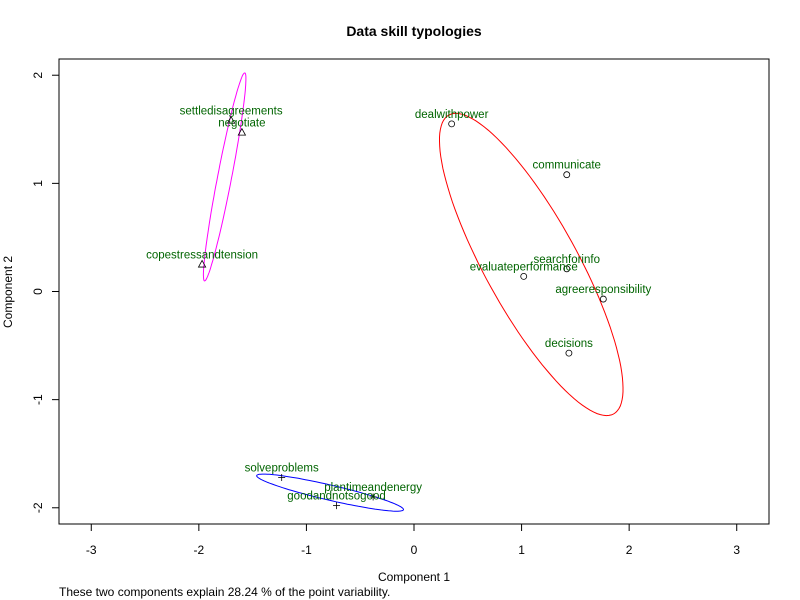 The height and width of the screenshot is (600, 800). What do you see at coordinates (413, 540) in the screenshot?
I see `x-axis: -3 -2 -1 0 1 2 3` at bounding box center [413, 540].